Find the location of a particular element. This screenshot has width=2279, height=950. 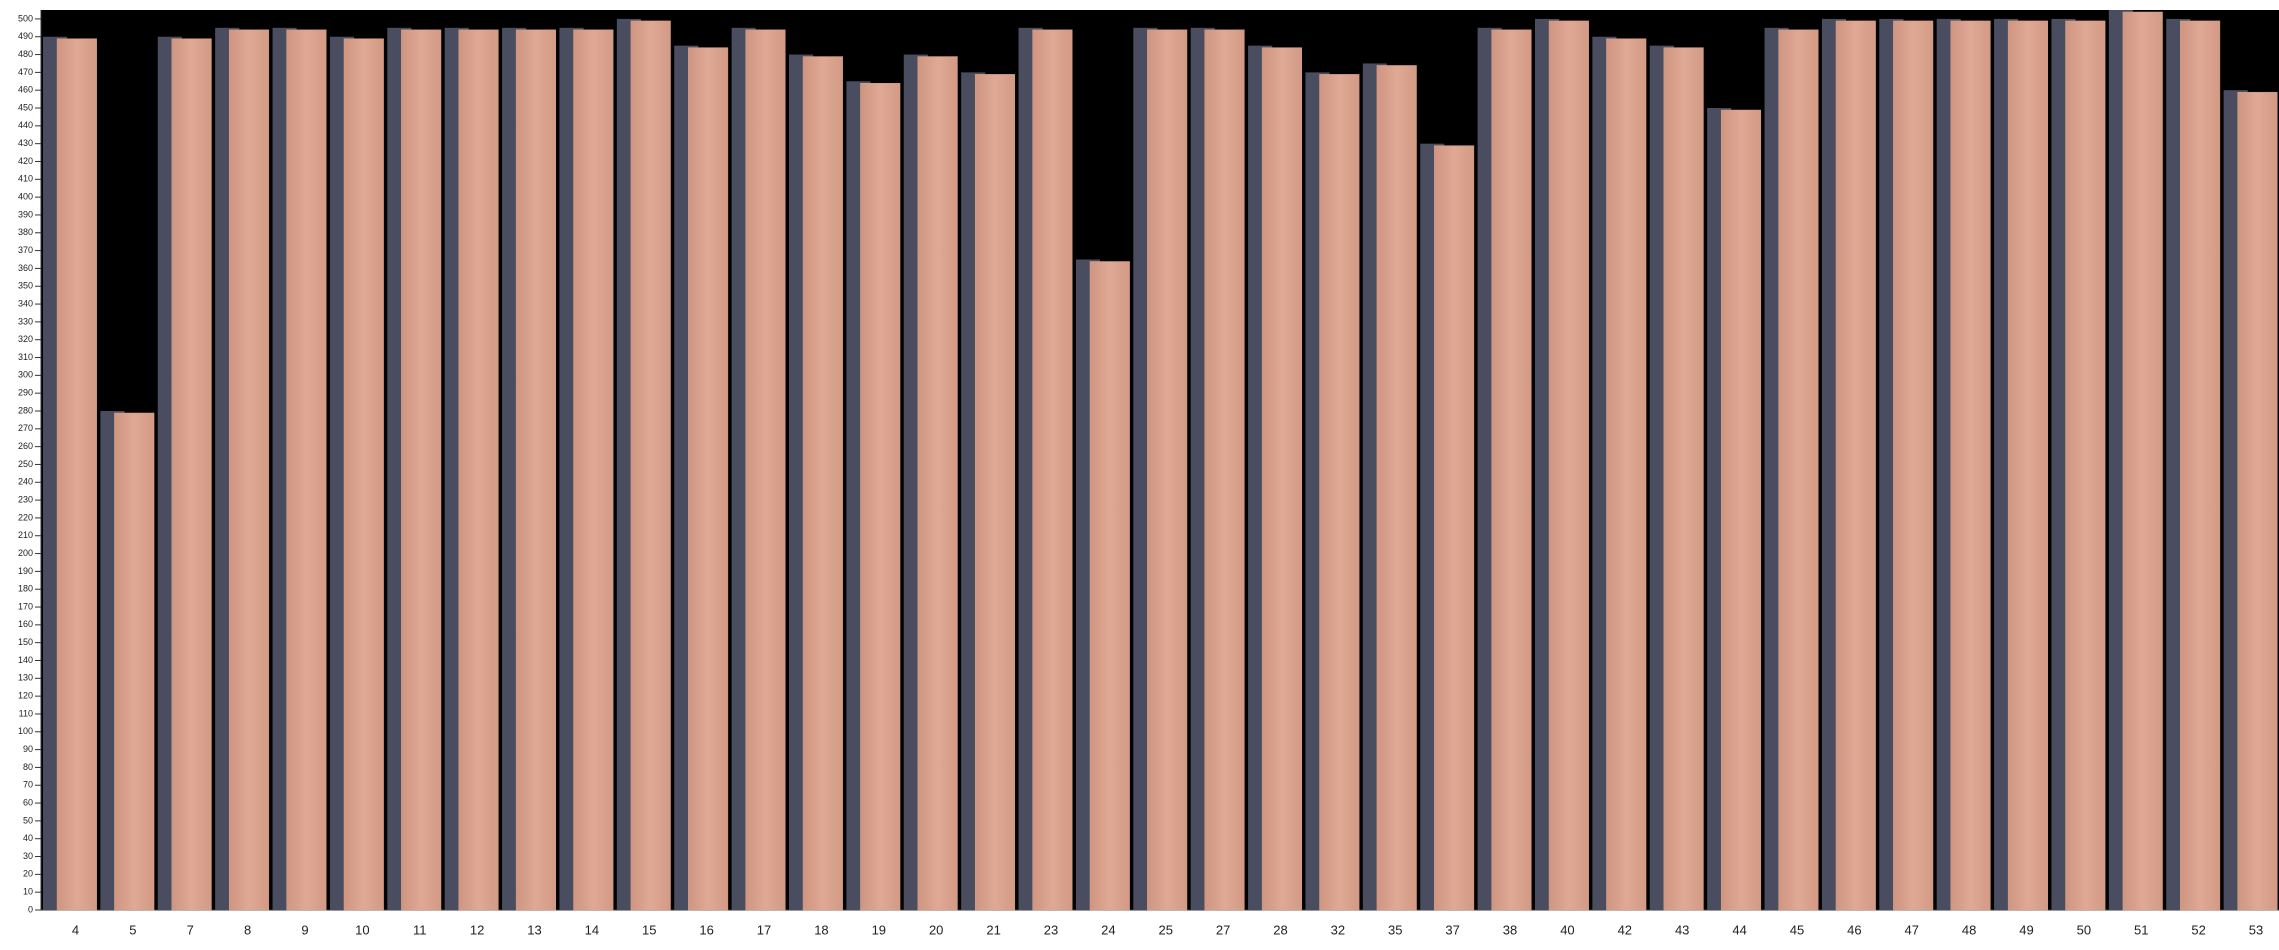

x-tick-label: 28 is located at coordinates (1280, 929).